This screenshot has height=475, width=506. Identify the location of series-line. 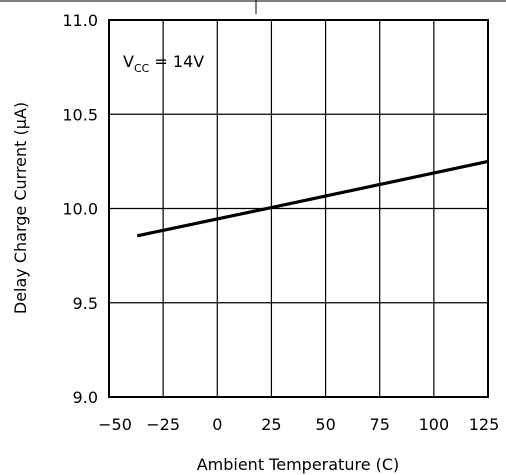
(312, 198).